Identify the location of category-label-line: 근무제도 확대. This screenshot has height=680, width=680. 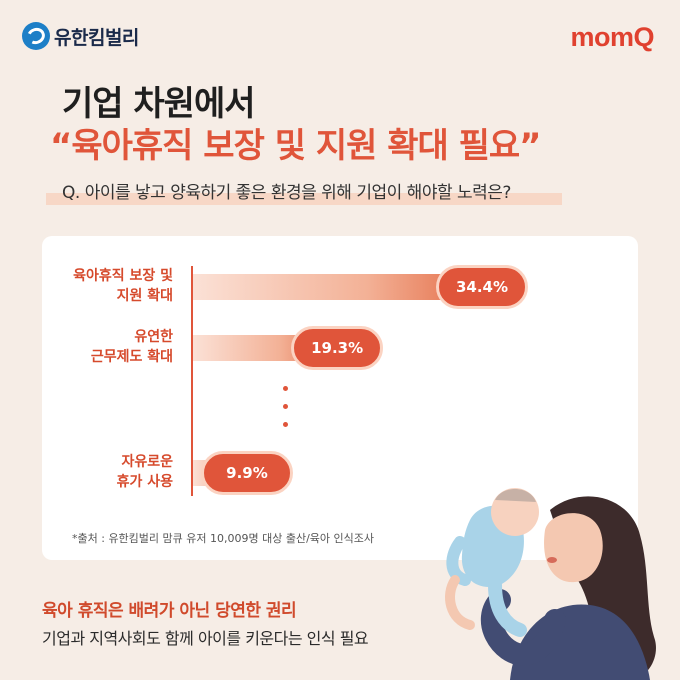
(131, 357).